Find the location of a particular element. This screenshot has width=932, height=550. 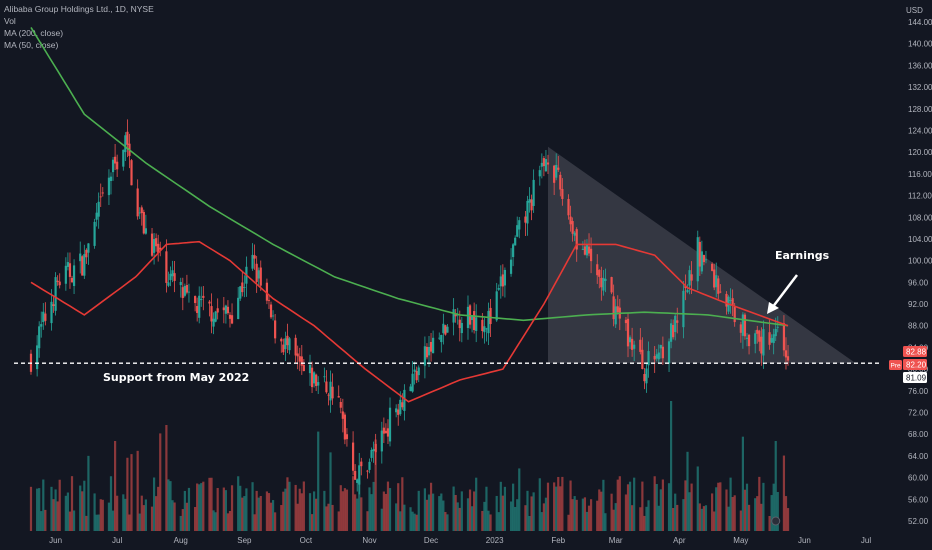

time-tick-label: 2023 is located at coordinates (495, 540).